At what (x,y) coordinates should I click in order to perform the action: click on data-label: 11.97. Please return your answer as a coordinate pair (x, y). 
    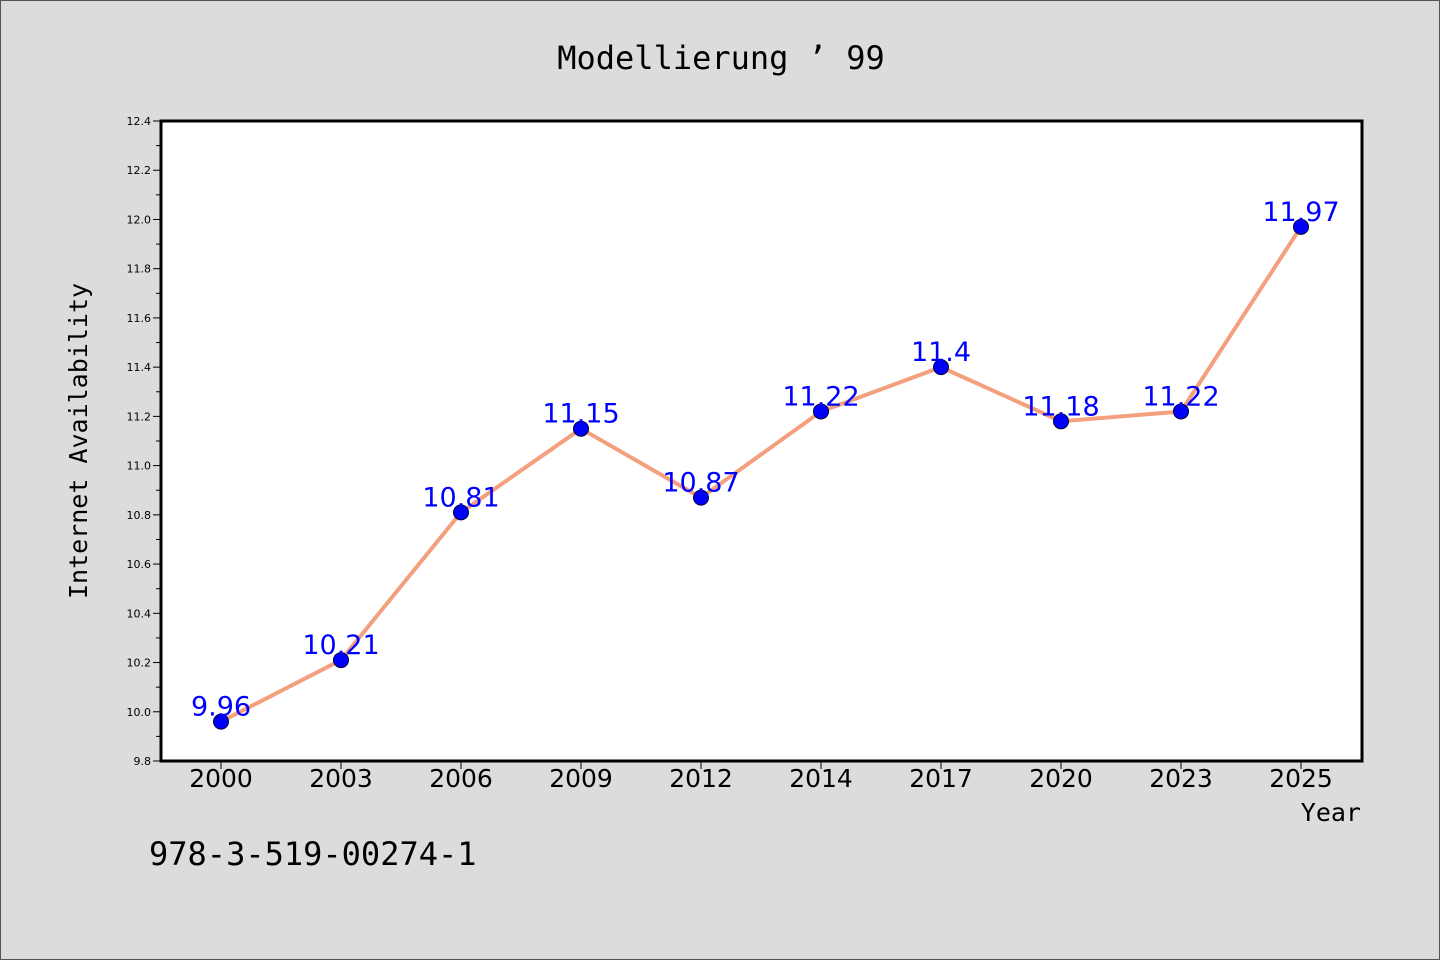
    Looking at the image, I should click on (1300, 212).